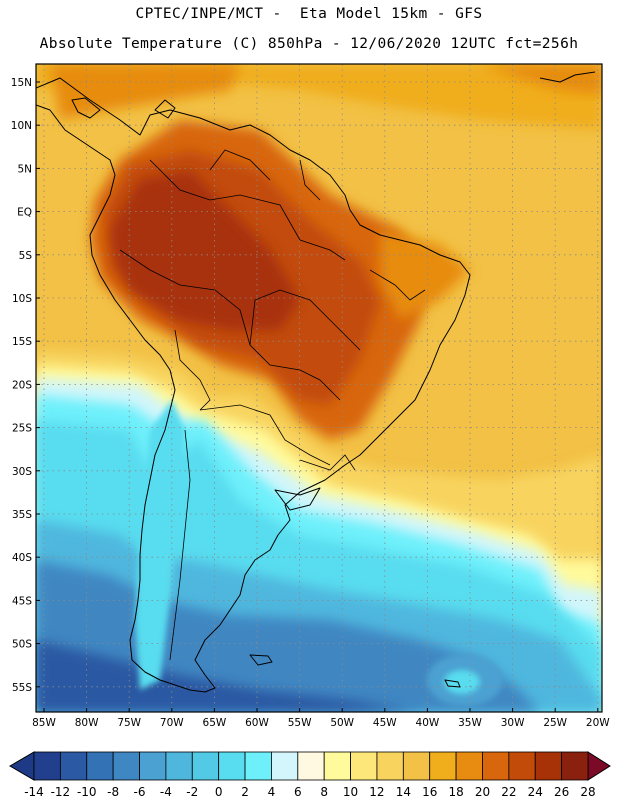  I want to click on lat-label: 10N, so click(21, 126).